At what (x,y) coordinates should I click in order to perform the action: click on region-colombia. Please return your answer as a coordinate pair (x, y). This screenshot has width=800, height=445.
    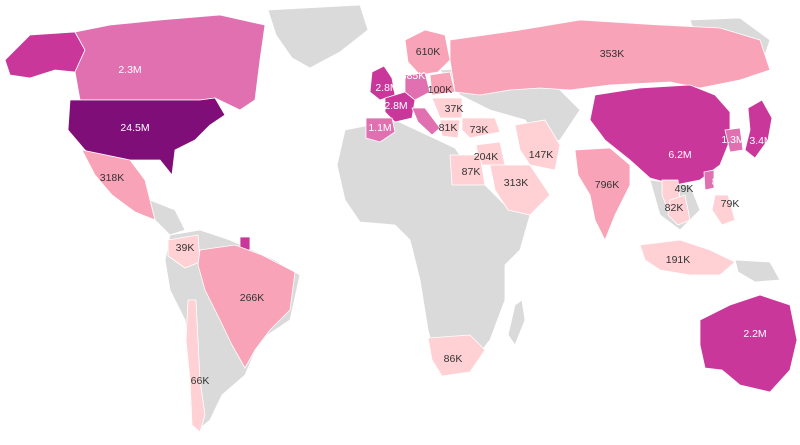
    Looking at the image, I should click on (184, 251).